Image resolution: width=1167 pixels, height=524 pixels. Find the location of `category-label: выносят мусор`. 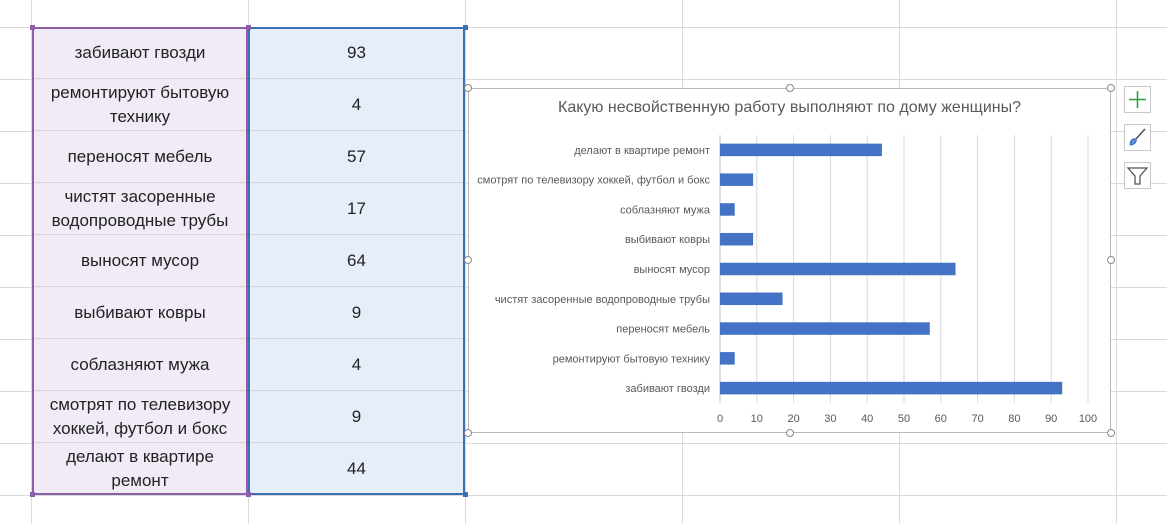

category-label: выносят мусор is located at coordinates (672, 270).